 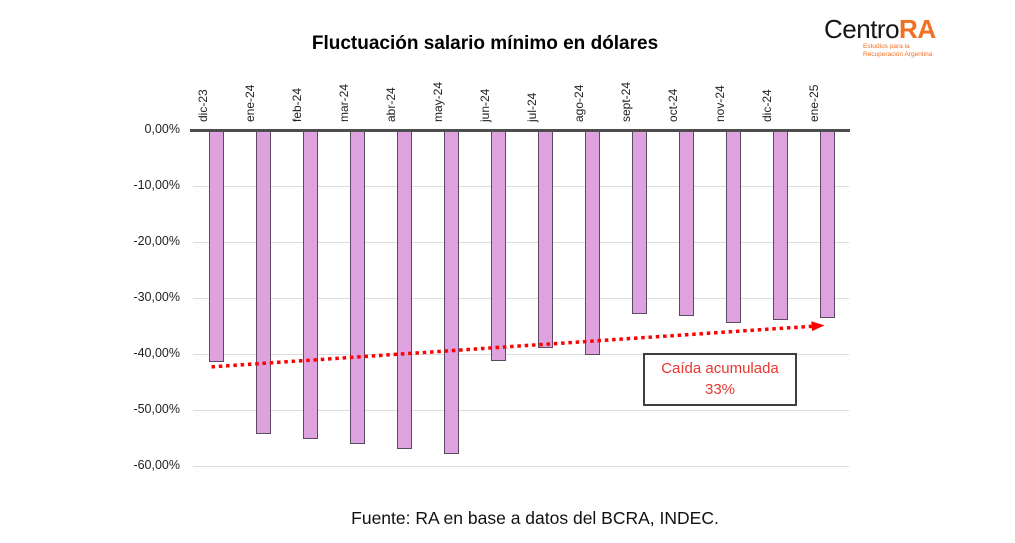 What do you see at coordinates (484, 105) in the screenshot?
I see `x-axis-tick-label: jun-24` at bounding box center [484, 105].